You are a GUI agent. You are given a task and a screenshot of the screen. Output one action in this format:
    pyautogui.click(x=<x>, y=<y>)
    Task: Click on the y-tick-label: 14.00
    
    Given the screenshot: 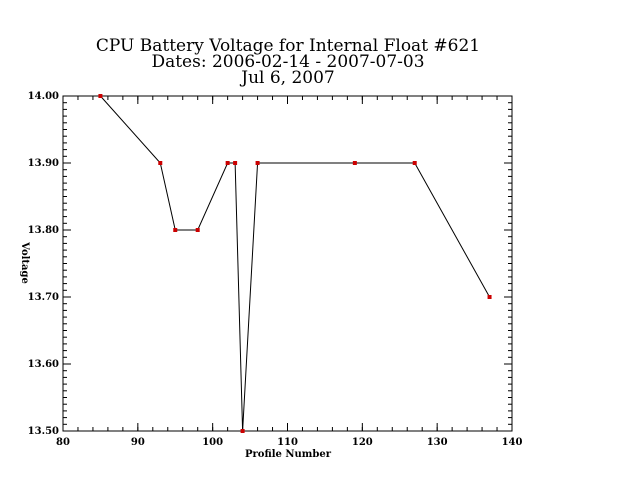 What is the action you would take?
    pyautogui.click(x=43, y=96)
    